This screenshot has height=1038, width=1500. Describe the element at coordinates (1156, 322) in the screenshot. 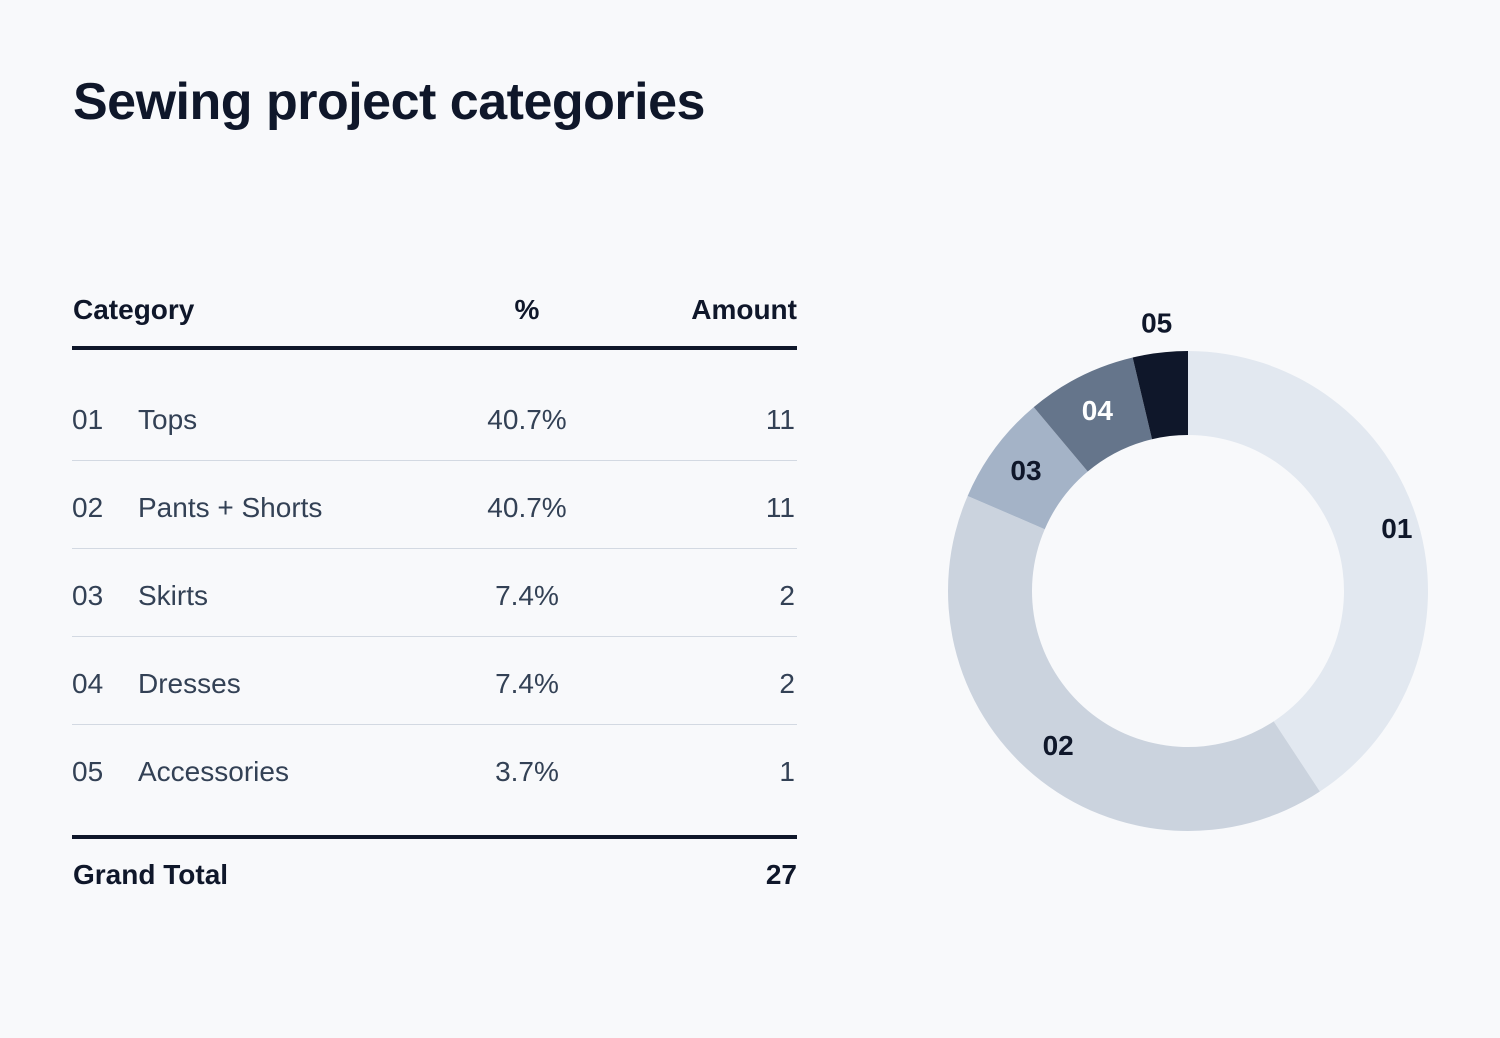

I see `donut-label-05: 05` at that location.